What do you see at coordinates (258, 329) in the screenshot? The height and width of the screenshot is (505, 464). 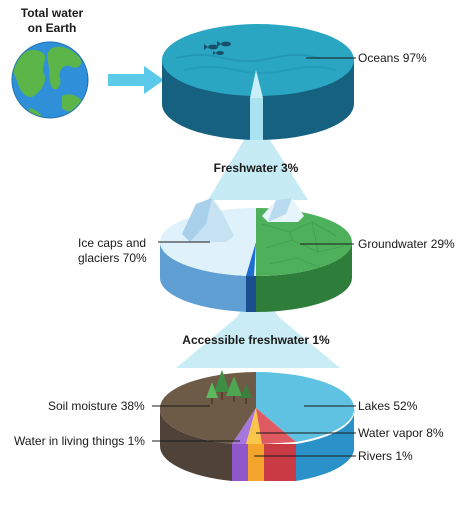 I see `accessible-beam` at bounding box center [258, 329].